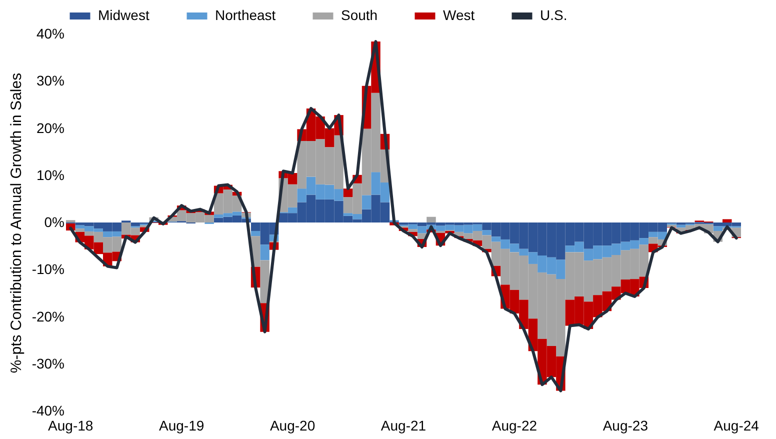 This screenshot has height=439, width=776. What do you see at coordinates (403, 426) in the screenshot?
I see `x-tick-label: Aug-21` at bounding box center [403, 426].